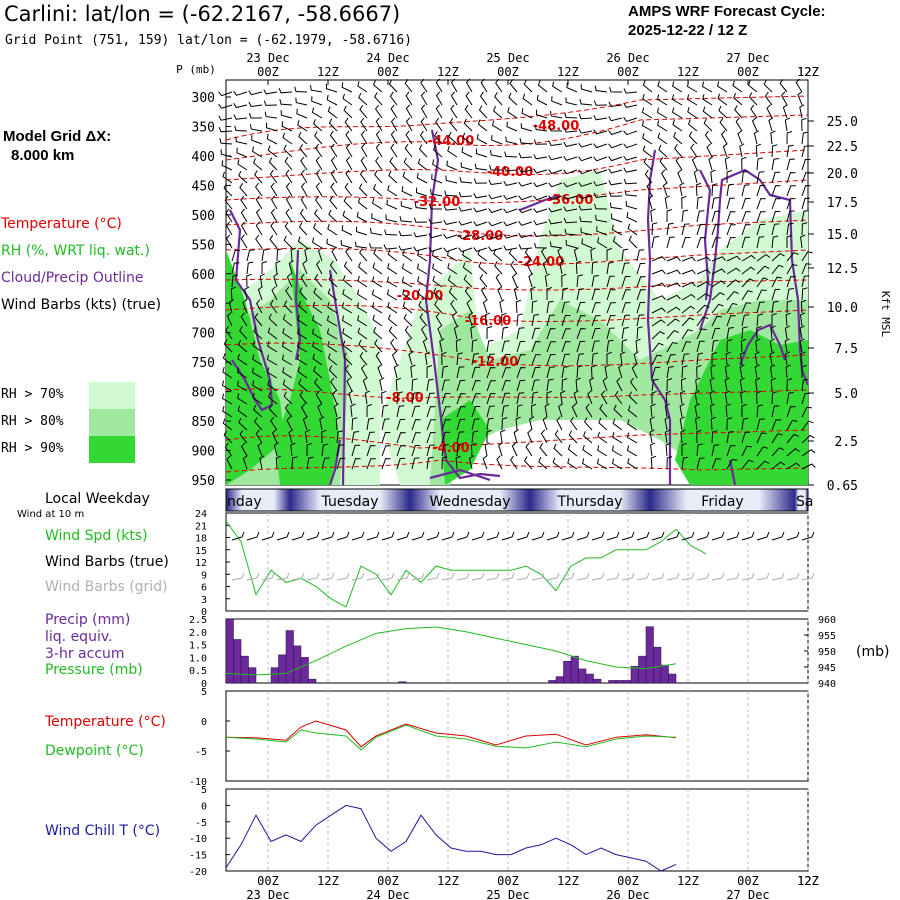 The height and width of the screenshot is (900, 900). Describe the element at coordinates (204, 600) in the screenshot. I see `wind-speed-panel-tick-label: 3` at that location.